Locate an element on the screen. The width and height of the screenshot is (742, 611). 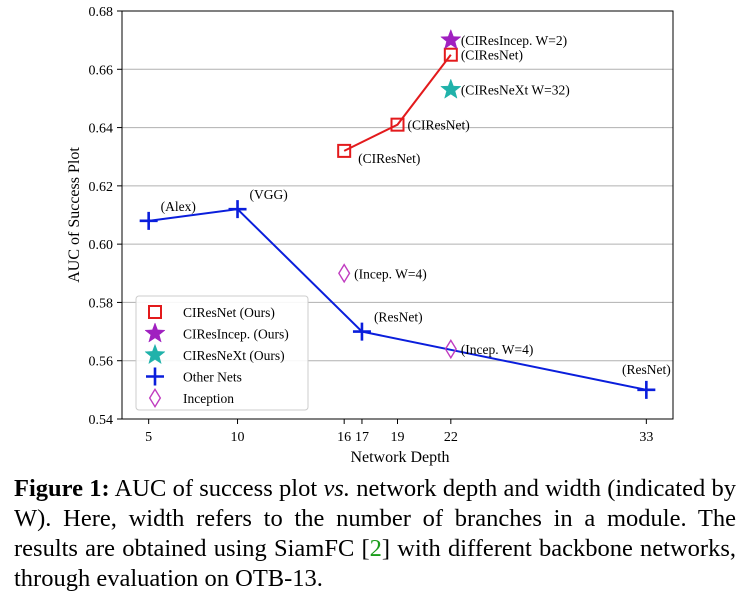
x-tick-label: 19 is located at coordinates (398, 437).